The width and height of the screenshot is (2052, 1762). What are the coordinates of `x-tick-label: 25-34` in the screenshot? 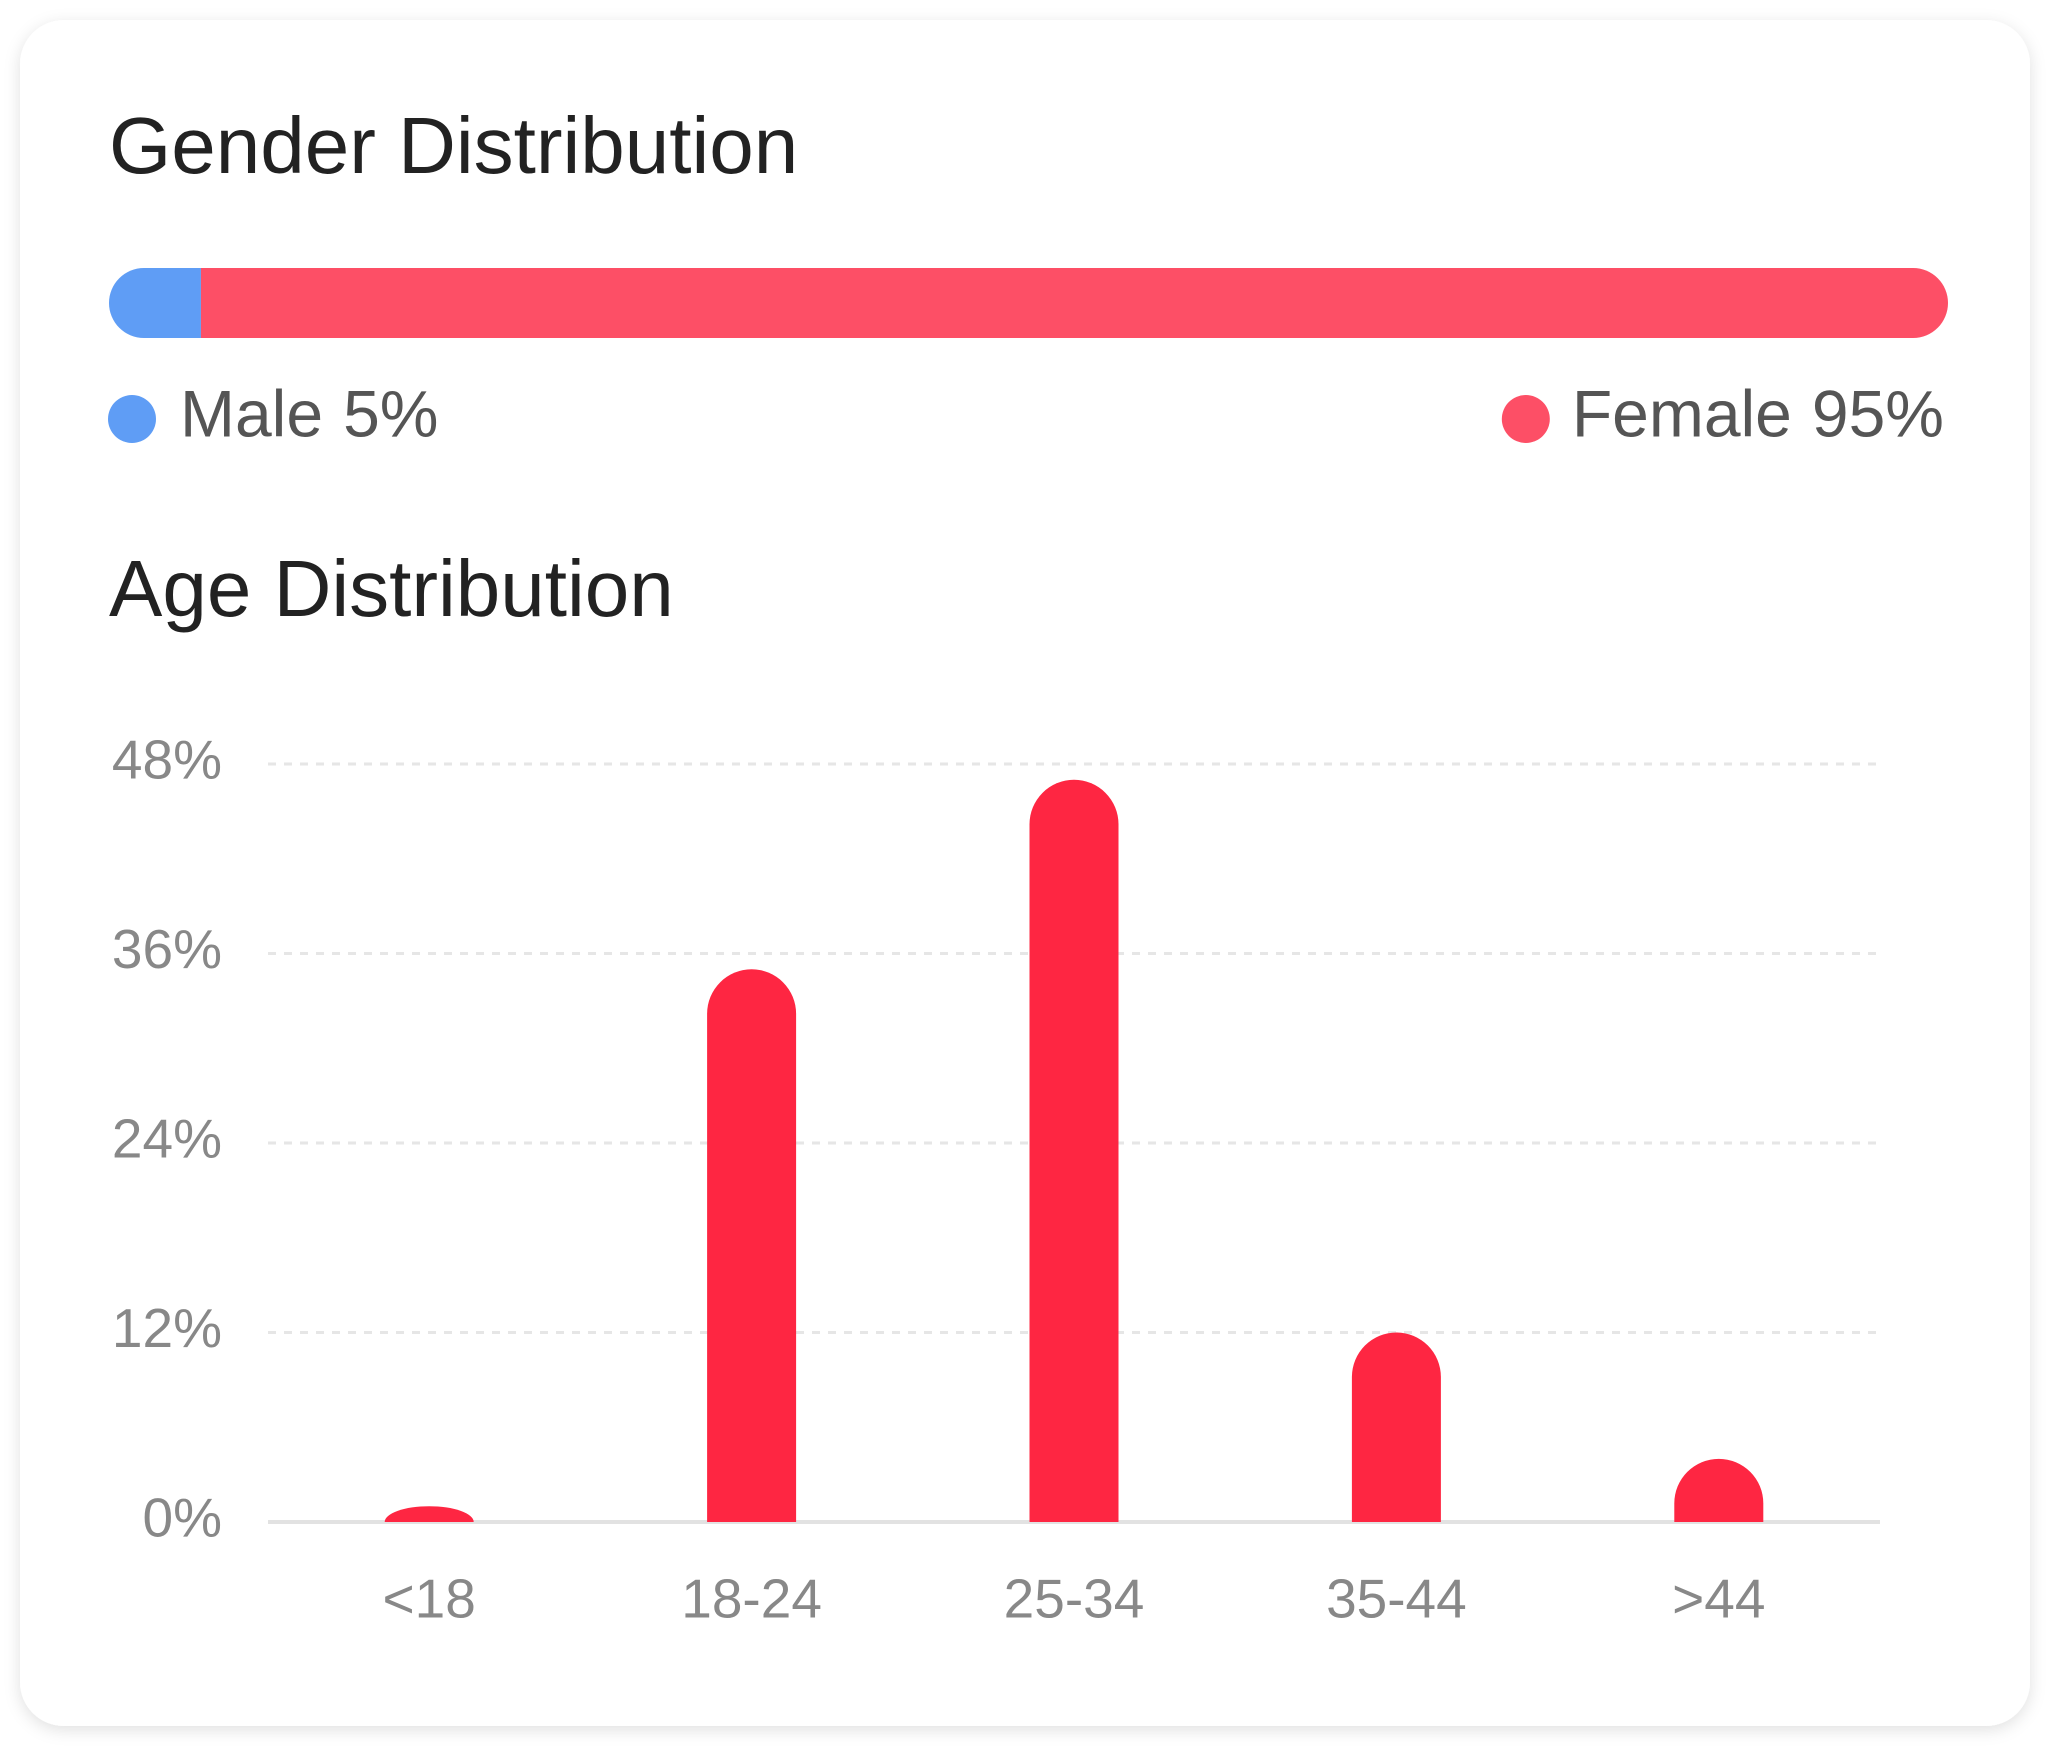 It's located at (1074, 1599).